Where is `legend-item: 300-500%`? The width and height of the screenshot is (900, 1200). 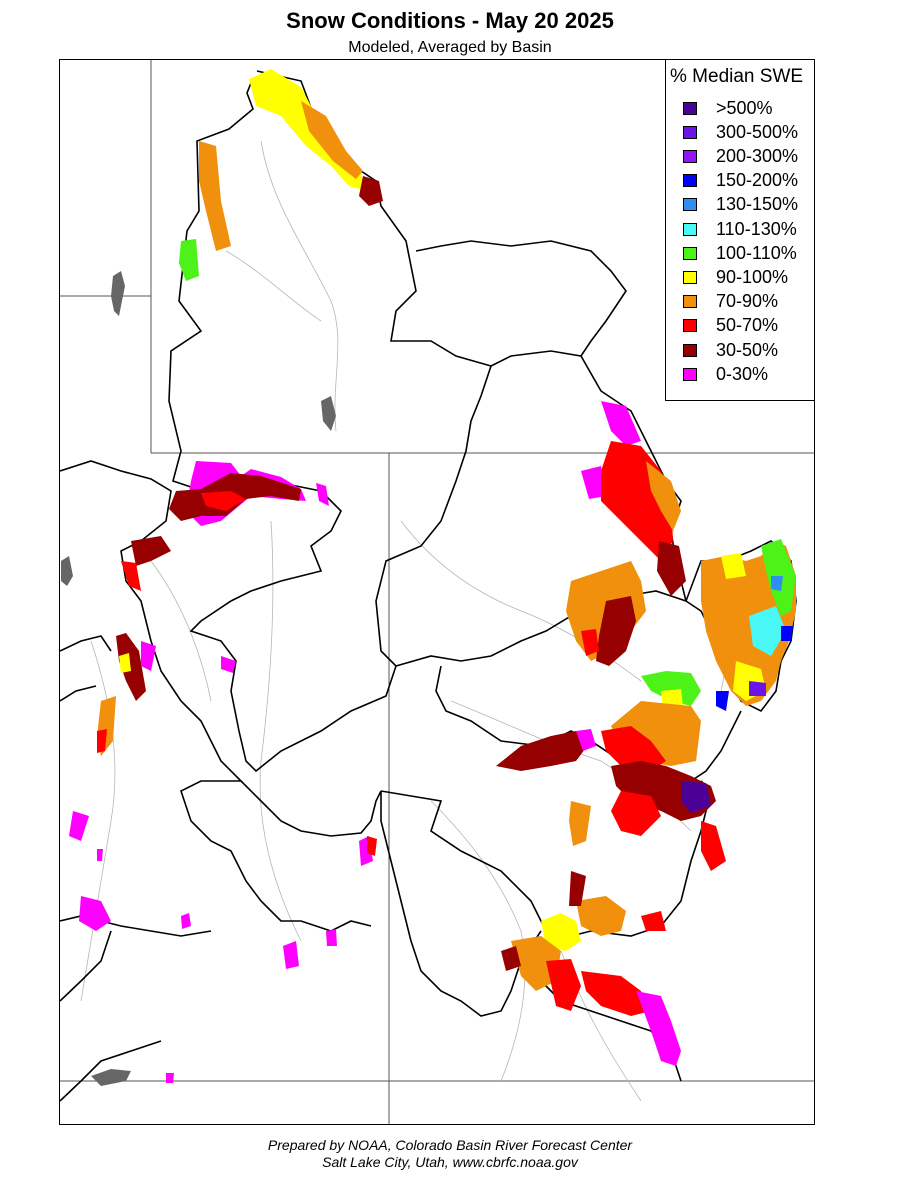
legend-item: 300-500% is located at coordinates (740, 132).